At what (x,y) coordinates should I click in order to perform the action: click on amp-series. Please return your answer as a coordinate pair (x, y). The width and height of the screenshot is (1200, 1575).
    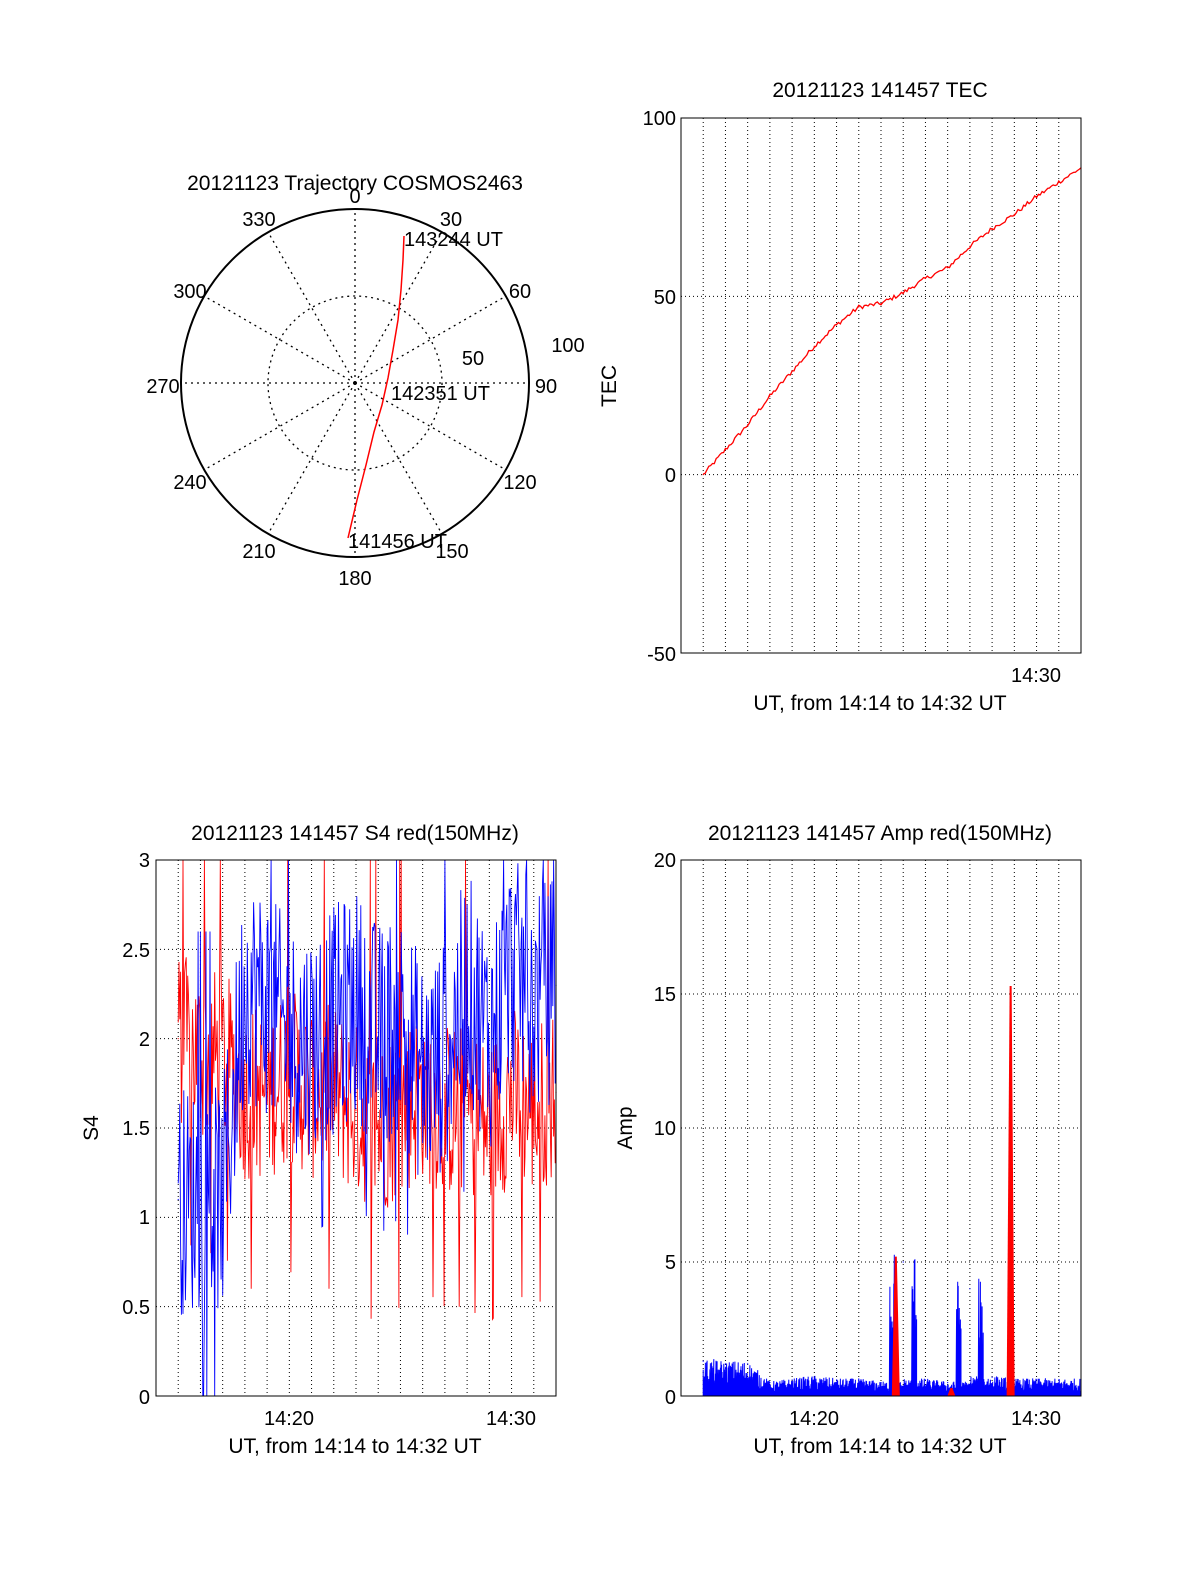
    Looking at the image, I should click on (892, 1191).